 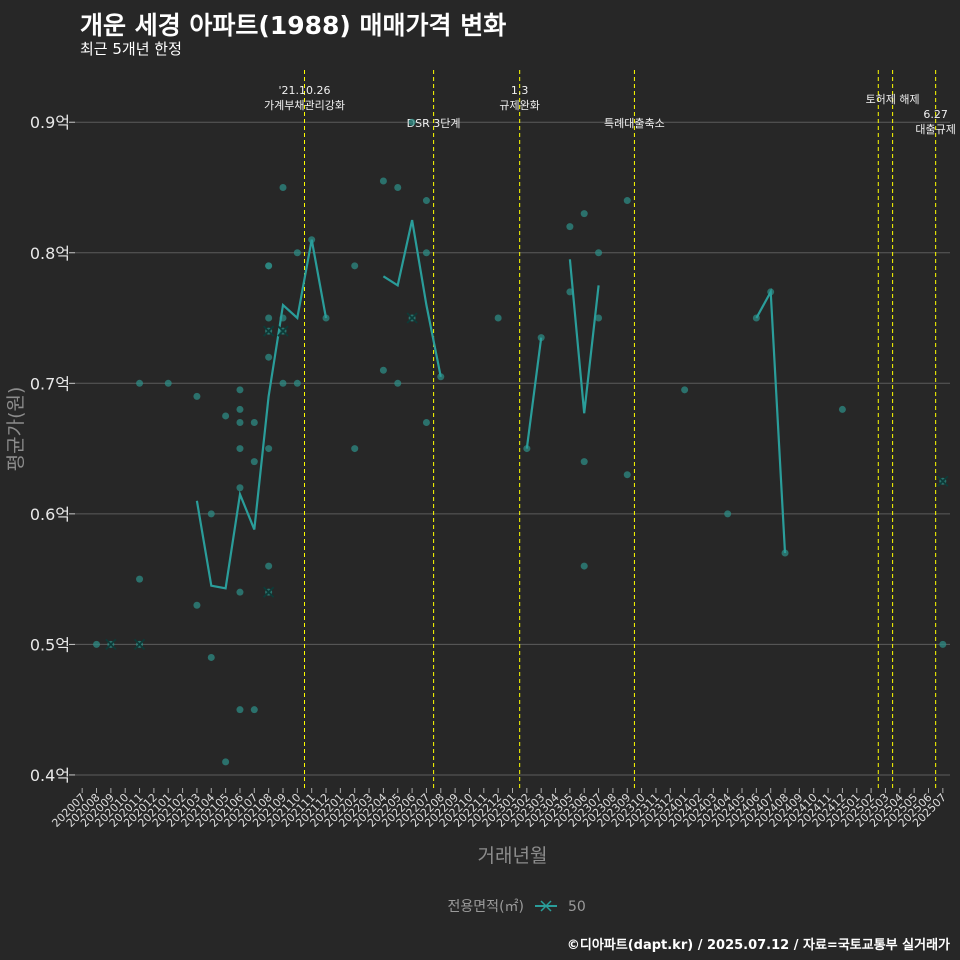 What do you see at coordinates (50, 253) in the screenshot?
I see `y-tick-label: 0.8억` at bounding box center [50, 253].